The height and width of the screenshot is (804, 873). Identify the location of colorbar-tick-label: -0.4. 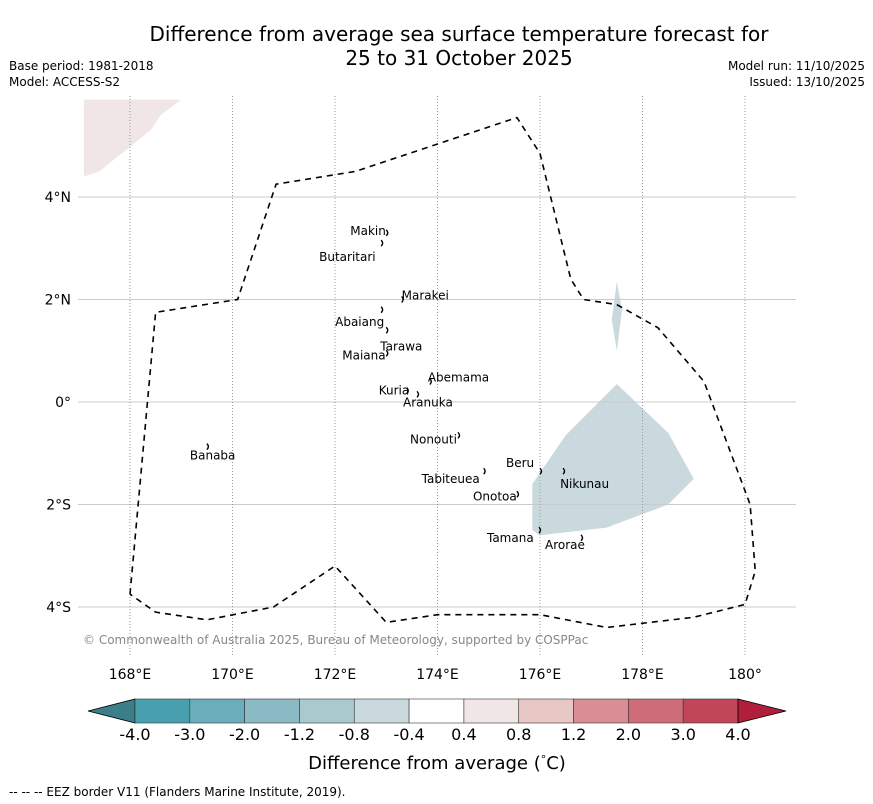
(408, 734).